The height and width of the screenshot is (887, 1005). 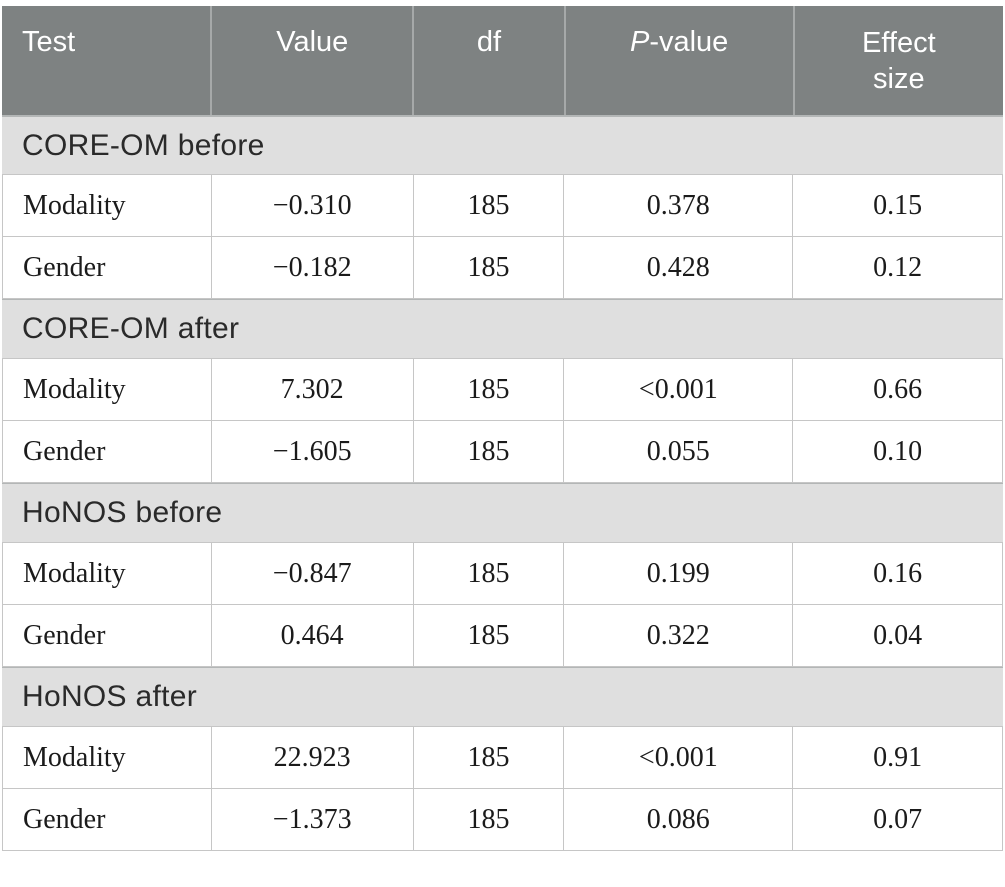 I want to click on column-header-effect-size-label: Effect size, so click(x=899, y=61).